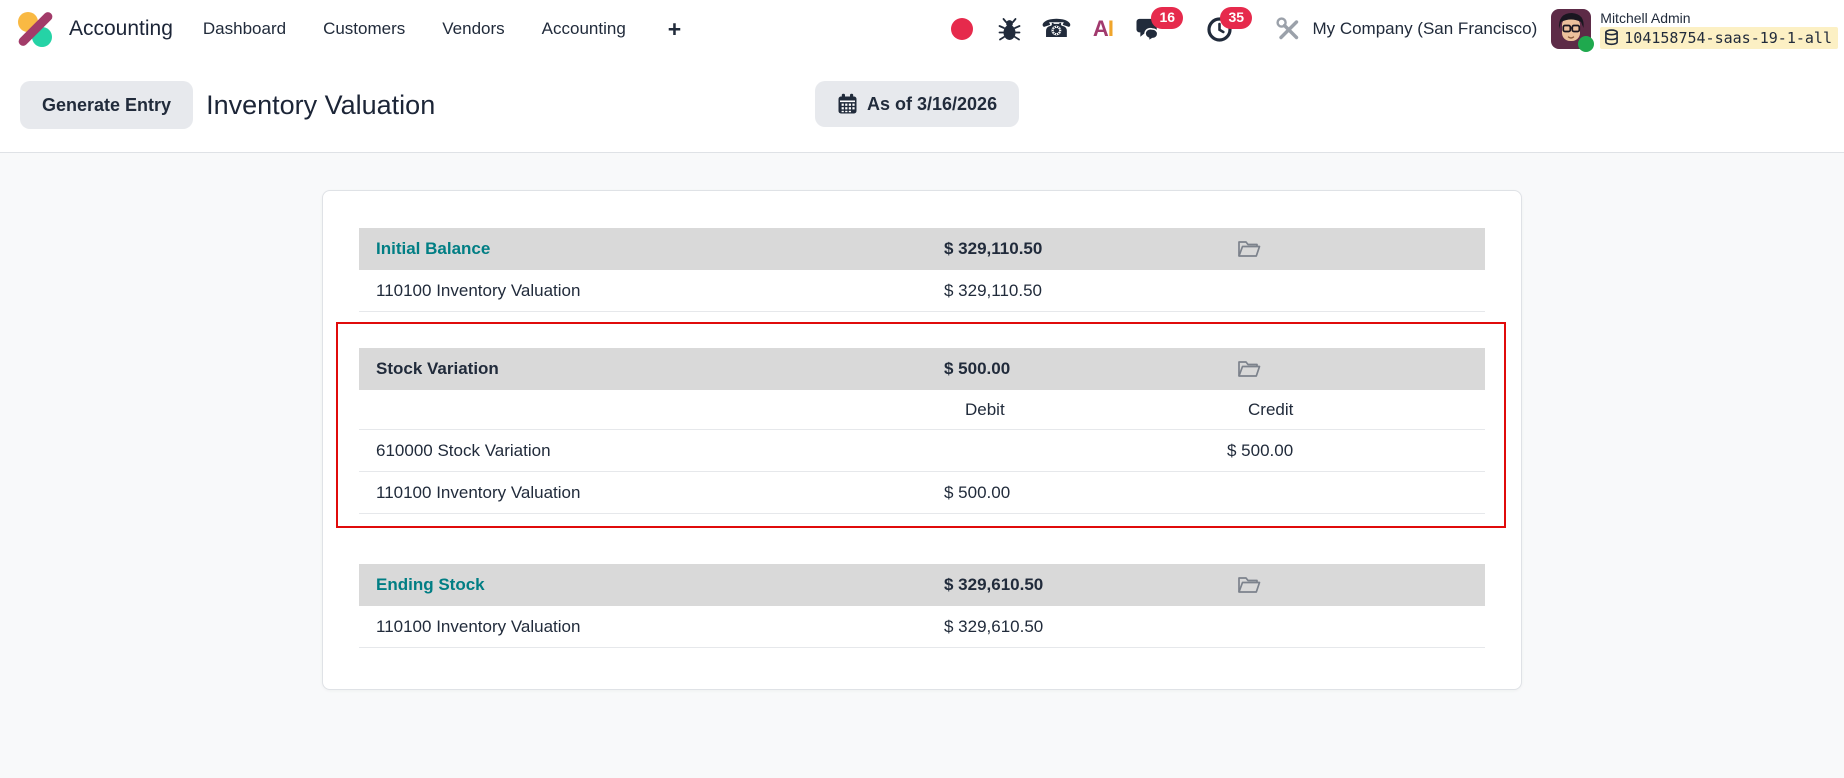 The height and width of the screenshot is (778, 1844). Describe the element at coordinates (847, 103) in the screenshot. I see `calendar-icon` at that location.